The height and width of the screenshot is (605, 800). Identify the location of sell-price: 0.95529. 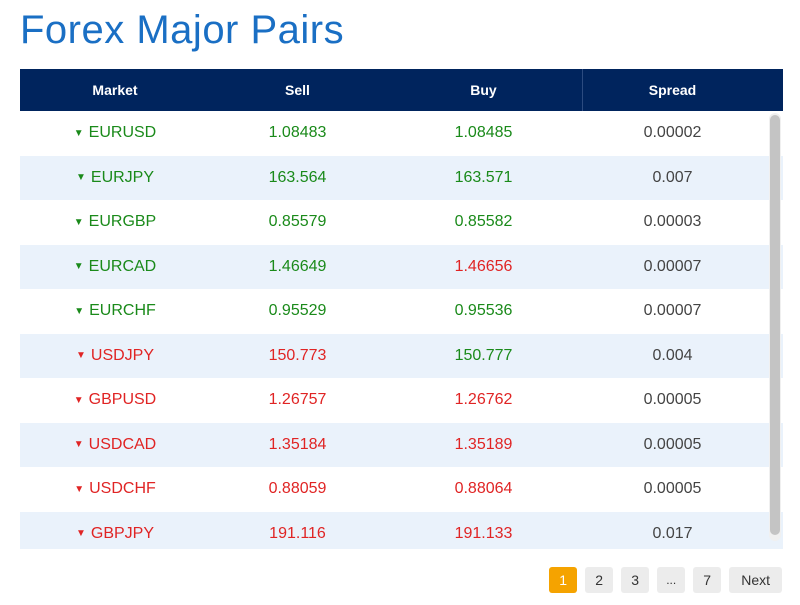
(297, 311).